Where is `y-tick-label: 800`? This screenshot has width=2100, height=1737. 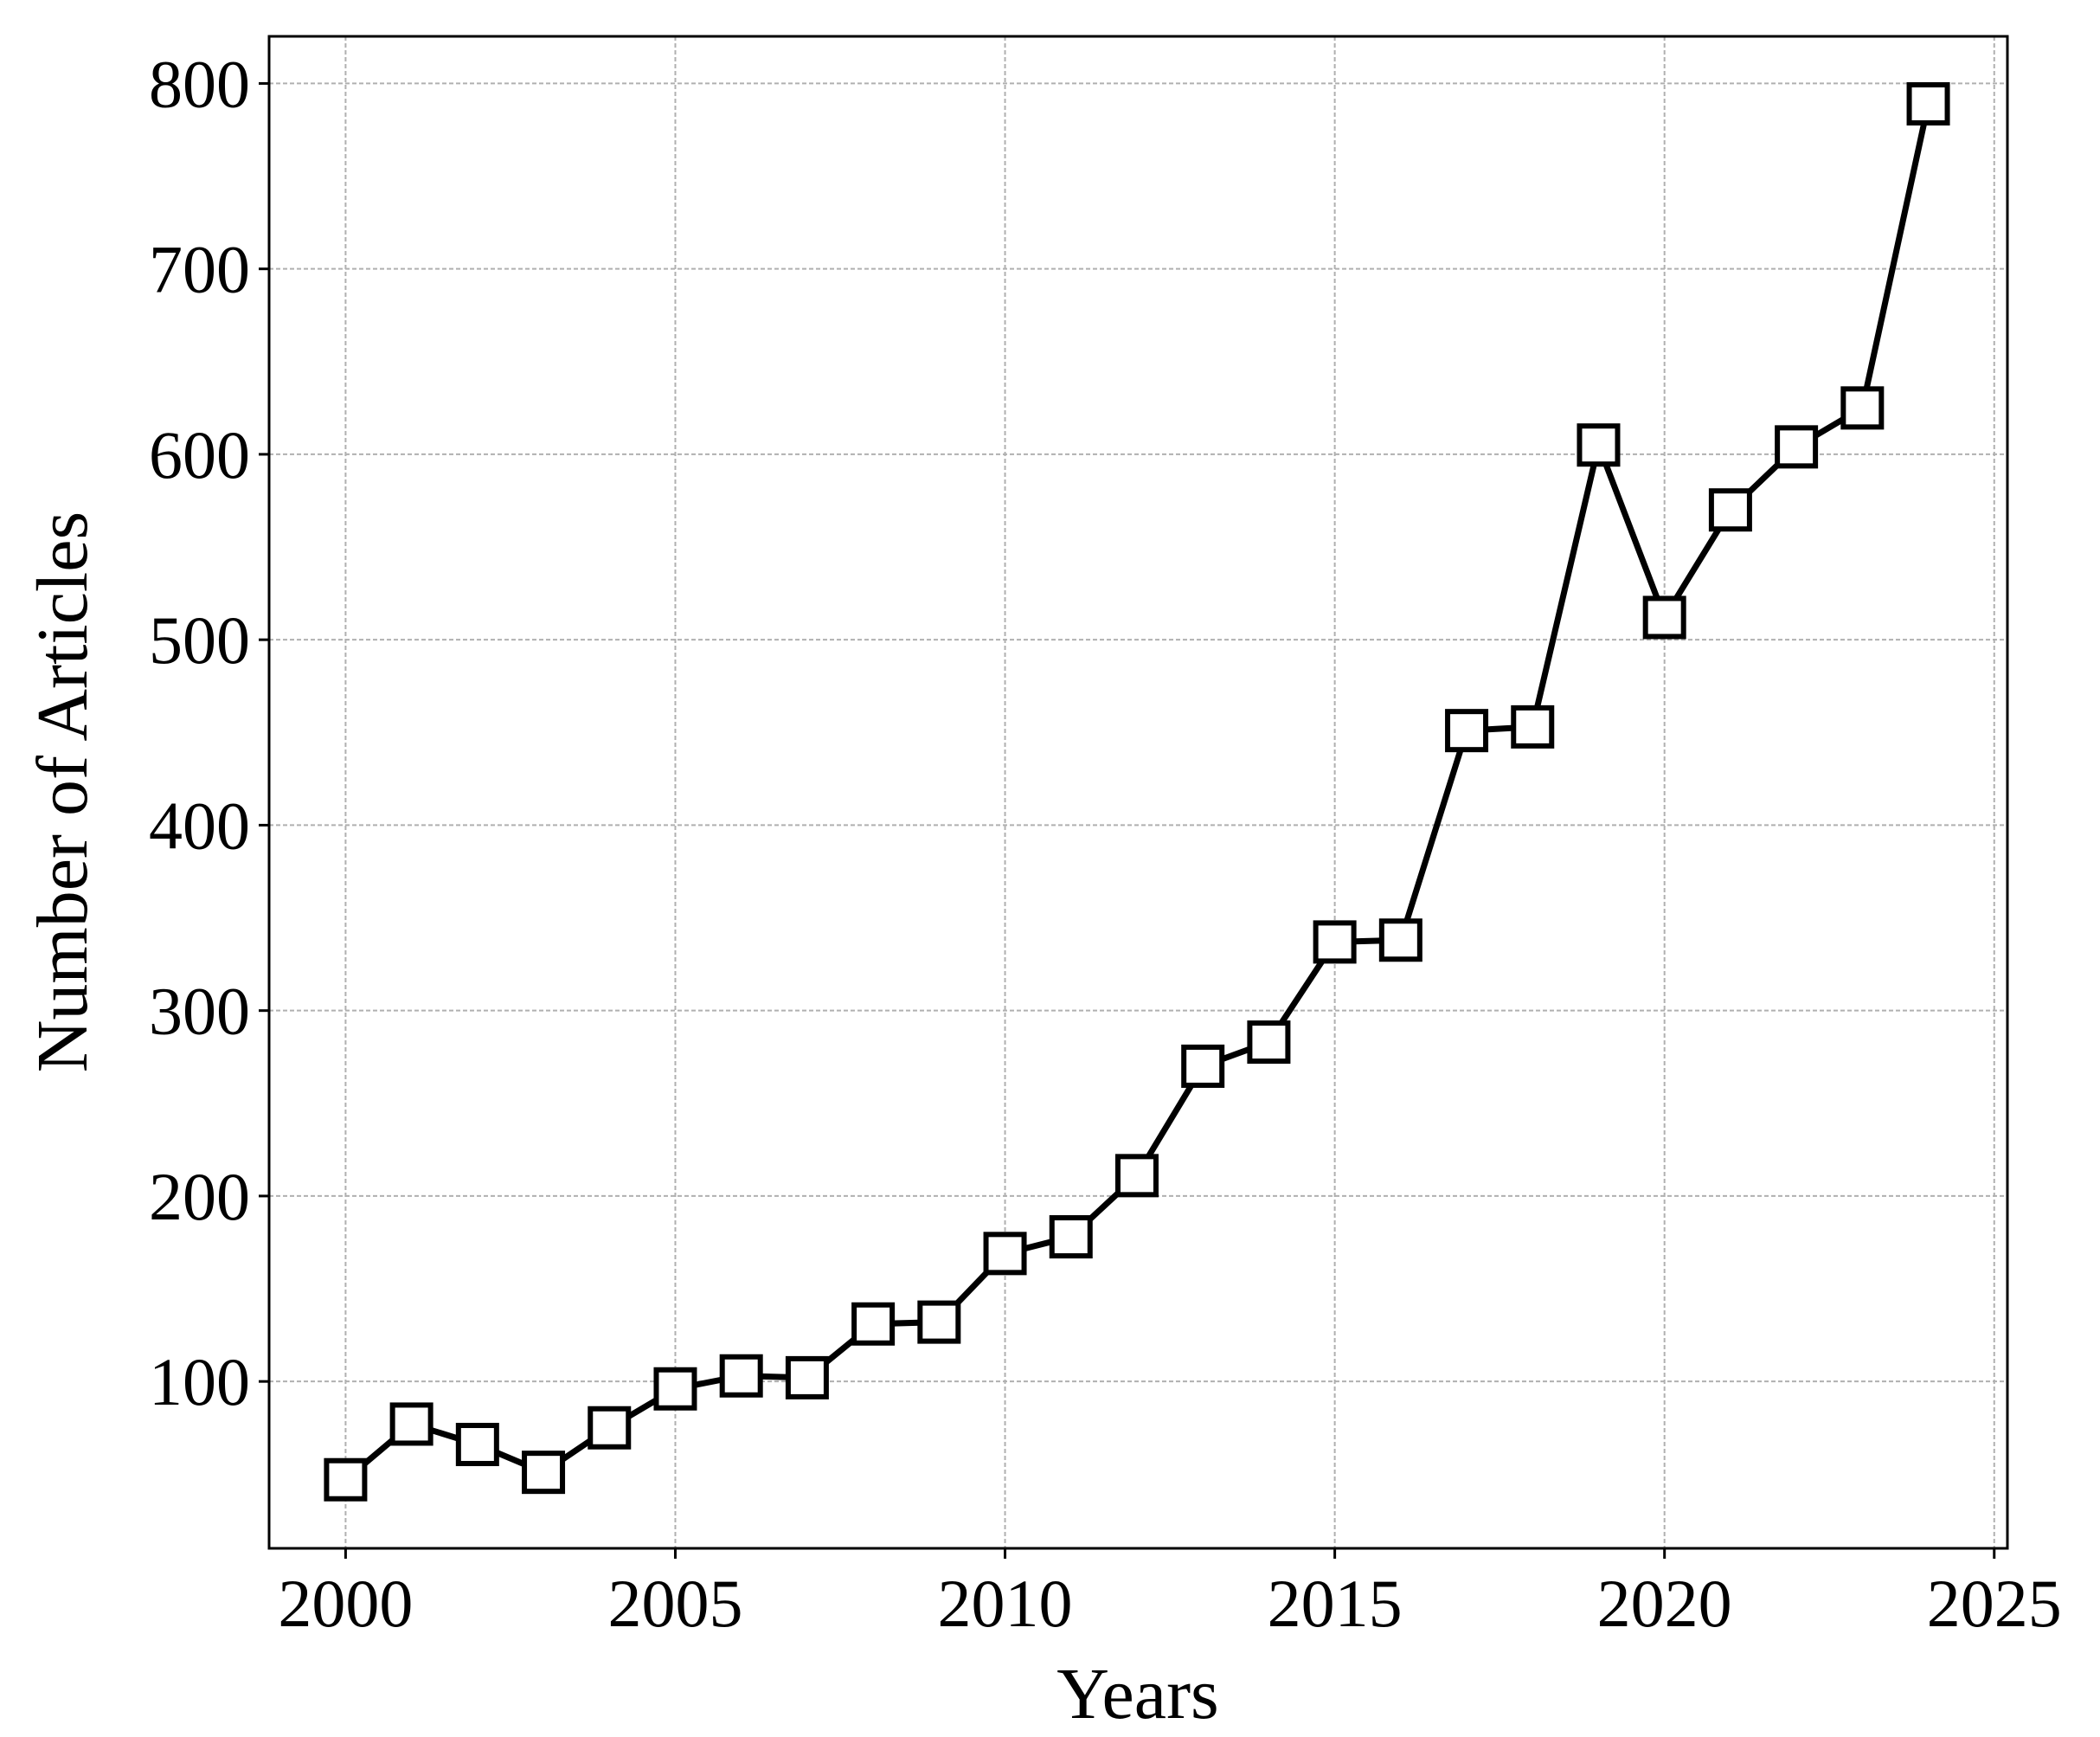 y-tick-label: 800 is located at coordinates (199, 83).